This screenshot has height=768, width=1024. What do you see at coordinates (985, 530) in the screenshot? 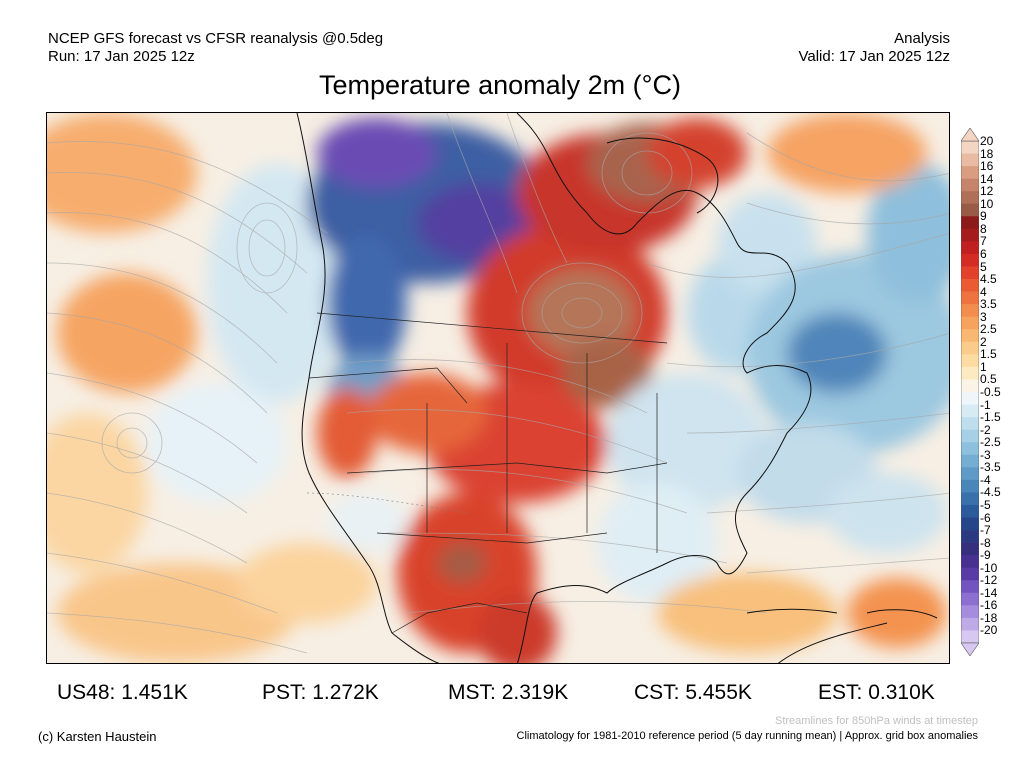
I see `colorbar-label: -7` at bounding box center [985, 530].